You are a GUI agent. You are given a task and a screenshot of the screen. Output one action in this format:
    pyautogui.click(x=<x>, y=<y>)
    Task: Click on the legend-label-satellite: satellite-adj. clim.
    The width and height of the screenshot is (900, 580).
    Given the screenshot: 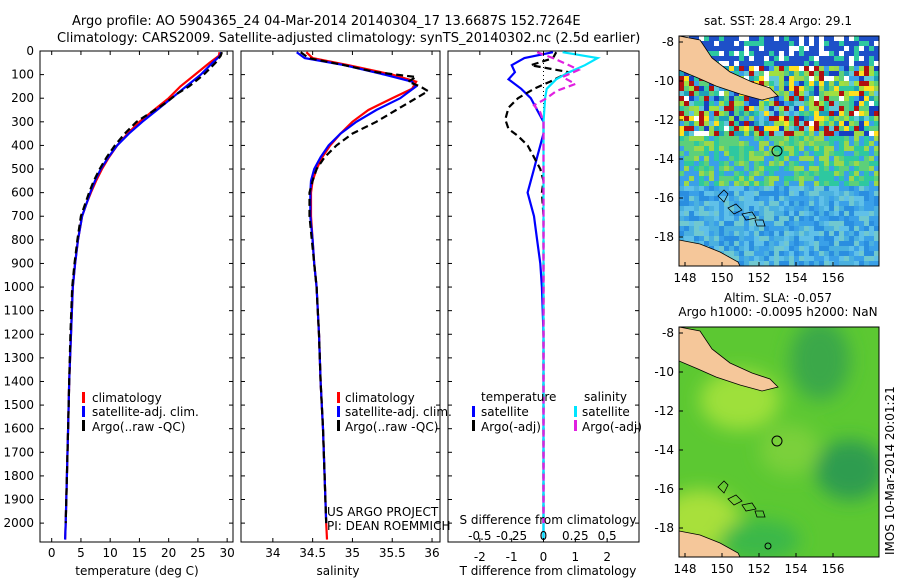 What is the action you would take?
    pyautogui.click(x=398, y=412)
    